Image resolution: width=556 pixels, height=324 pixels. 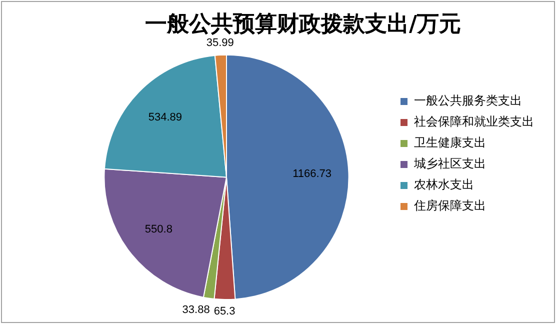 I want to click on data-label: 1166.73, so click(x=312, y=174).